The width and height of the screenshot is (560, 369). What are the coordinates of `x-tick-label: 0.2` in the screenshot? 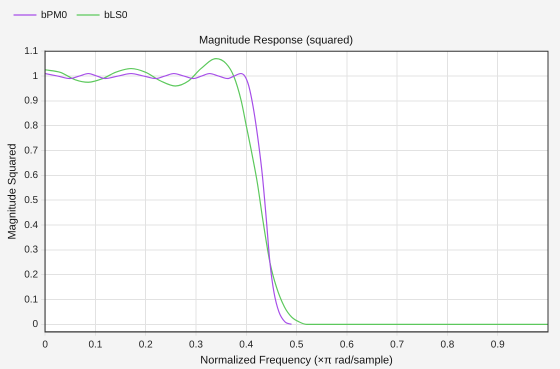 It's located at (146, 345).